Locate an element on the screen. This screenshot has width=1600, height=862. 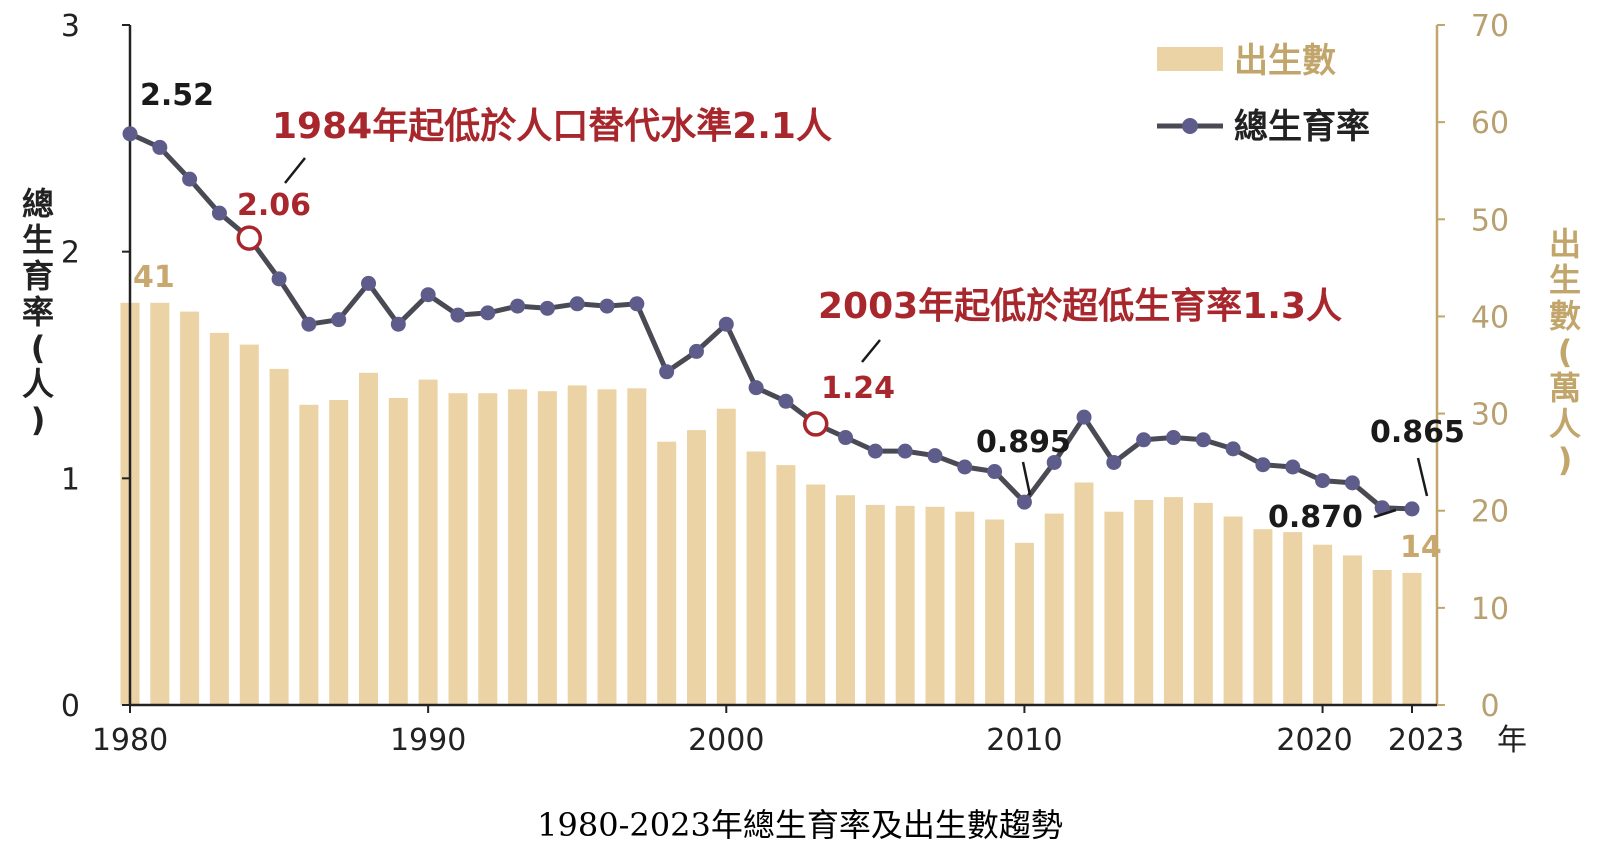
tfr-point-2007 is located at coordinates (935, 456).